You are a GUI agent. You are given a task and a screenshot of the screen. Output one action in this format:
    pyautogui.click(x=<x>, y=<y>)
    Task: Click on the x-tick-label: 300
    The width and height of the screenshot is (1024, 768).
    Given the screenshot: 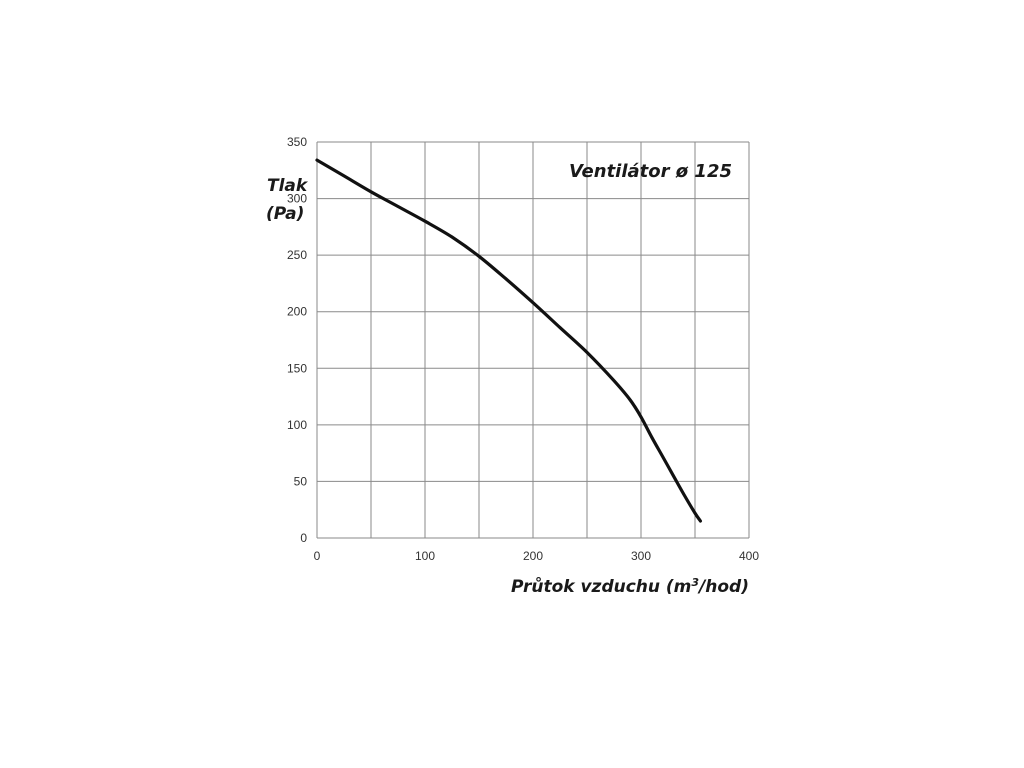 What is the action you would take?
    pyautogui.click(x=641, y=556)
    